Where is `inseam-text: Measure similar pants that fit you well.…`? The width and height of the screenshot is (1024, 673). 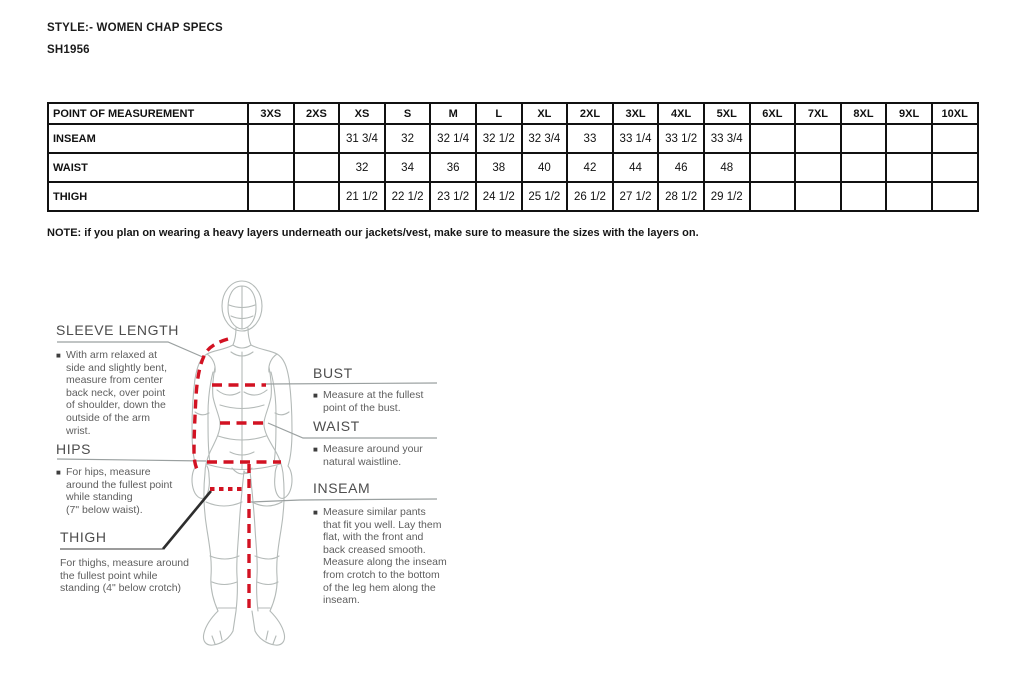
inseam-text: Measure similar pants that fit you well.… is located at coordinates (385, 556).